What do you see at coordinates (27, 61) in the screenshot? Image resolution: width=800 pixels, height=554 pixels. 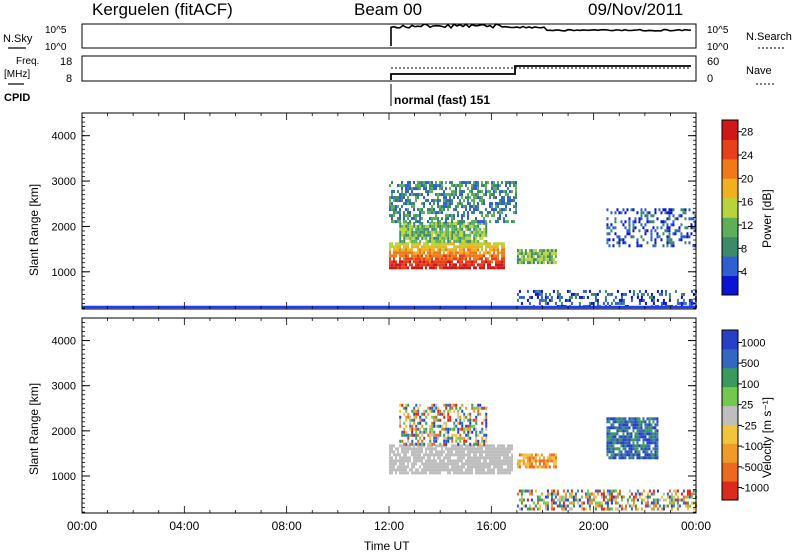 I see `freq-label-line1: Freq.` at bounding box center [27, 61].